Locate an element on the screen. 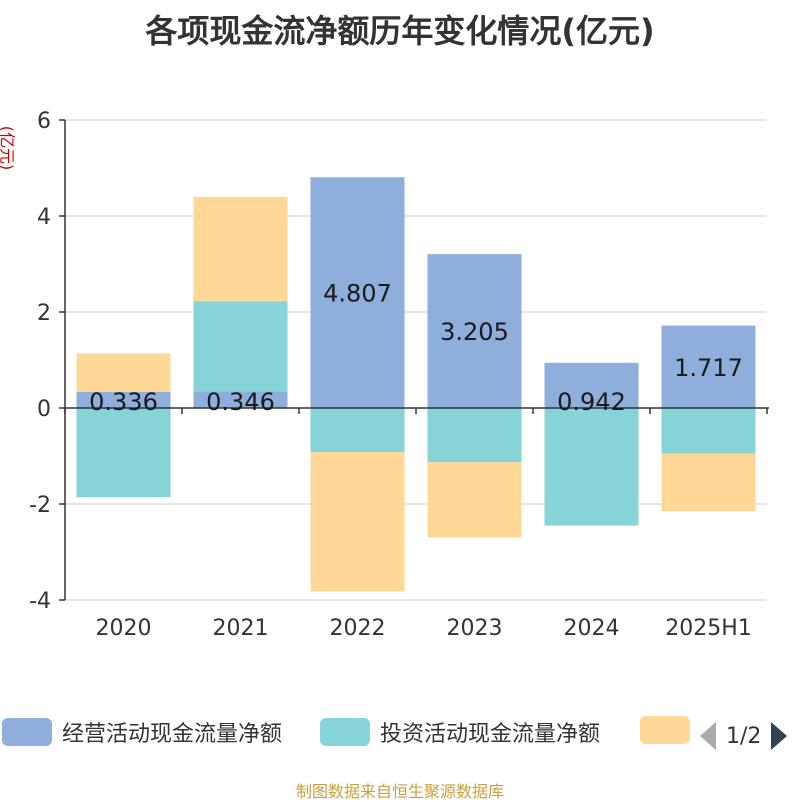 The height and width of the screenshot is (802, 800). x-tick-label: 2025H1 is located at coordinates (708, 628).